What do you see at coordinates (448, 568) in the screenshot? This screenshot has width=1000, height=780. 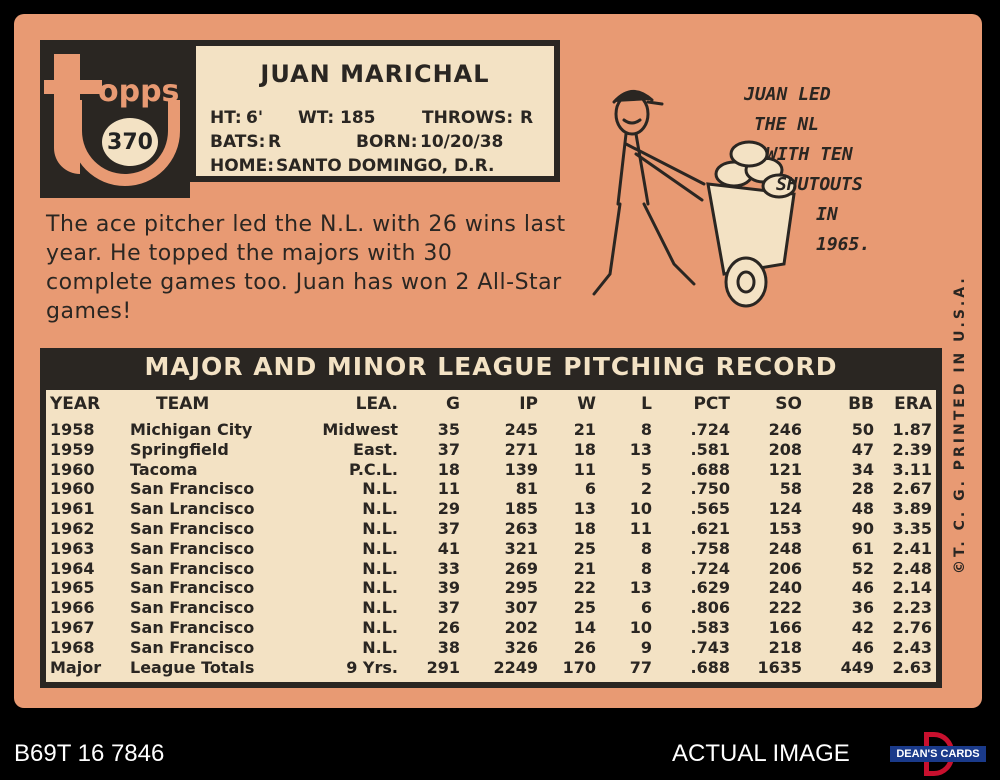 I see `cell-g: 33` at bounding box center [448, 568].